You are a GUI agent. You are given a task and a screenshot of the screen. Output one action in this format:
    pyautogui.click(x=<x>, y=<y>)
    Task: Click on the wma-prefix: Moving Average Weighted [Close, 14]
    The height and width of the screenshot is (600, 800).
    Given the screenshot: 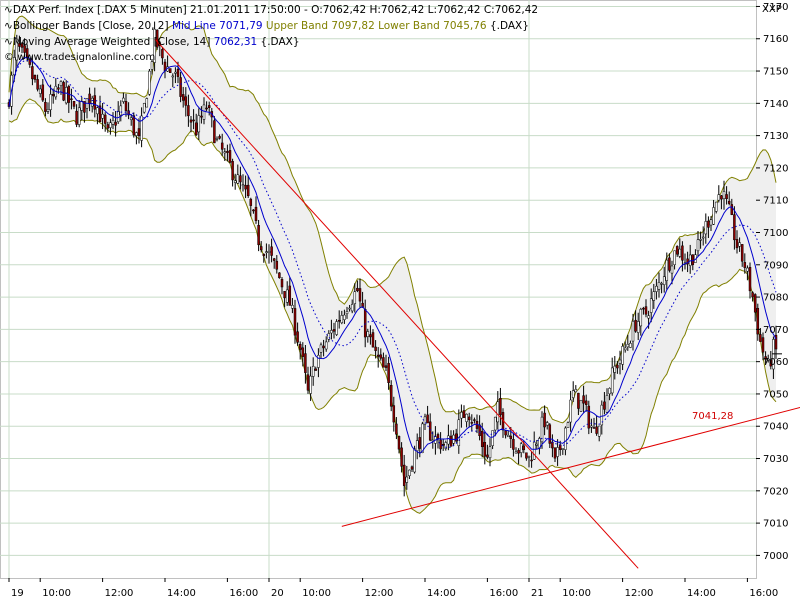 What is the action you would take?
    pyautogui.click(x=111, y=42)
    